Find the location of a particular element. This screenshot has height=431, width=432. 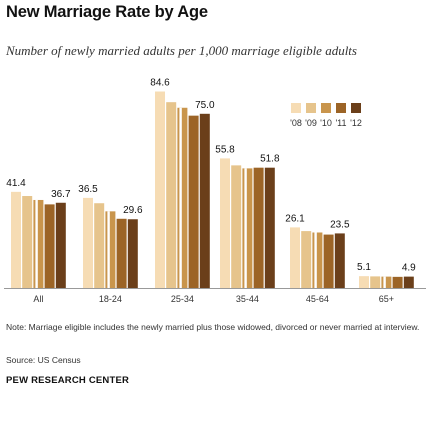

x-tick-label: 18-24 is located at coordinates (110, 299).